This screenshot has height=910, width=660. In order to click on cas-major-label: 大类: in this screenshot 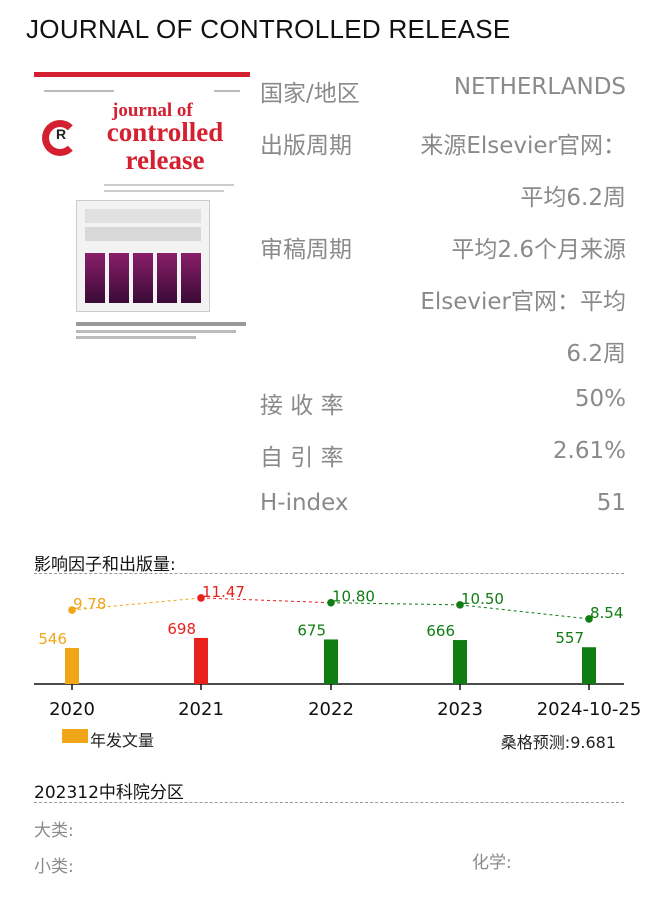, I will do `click(54, 831)`.